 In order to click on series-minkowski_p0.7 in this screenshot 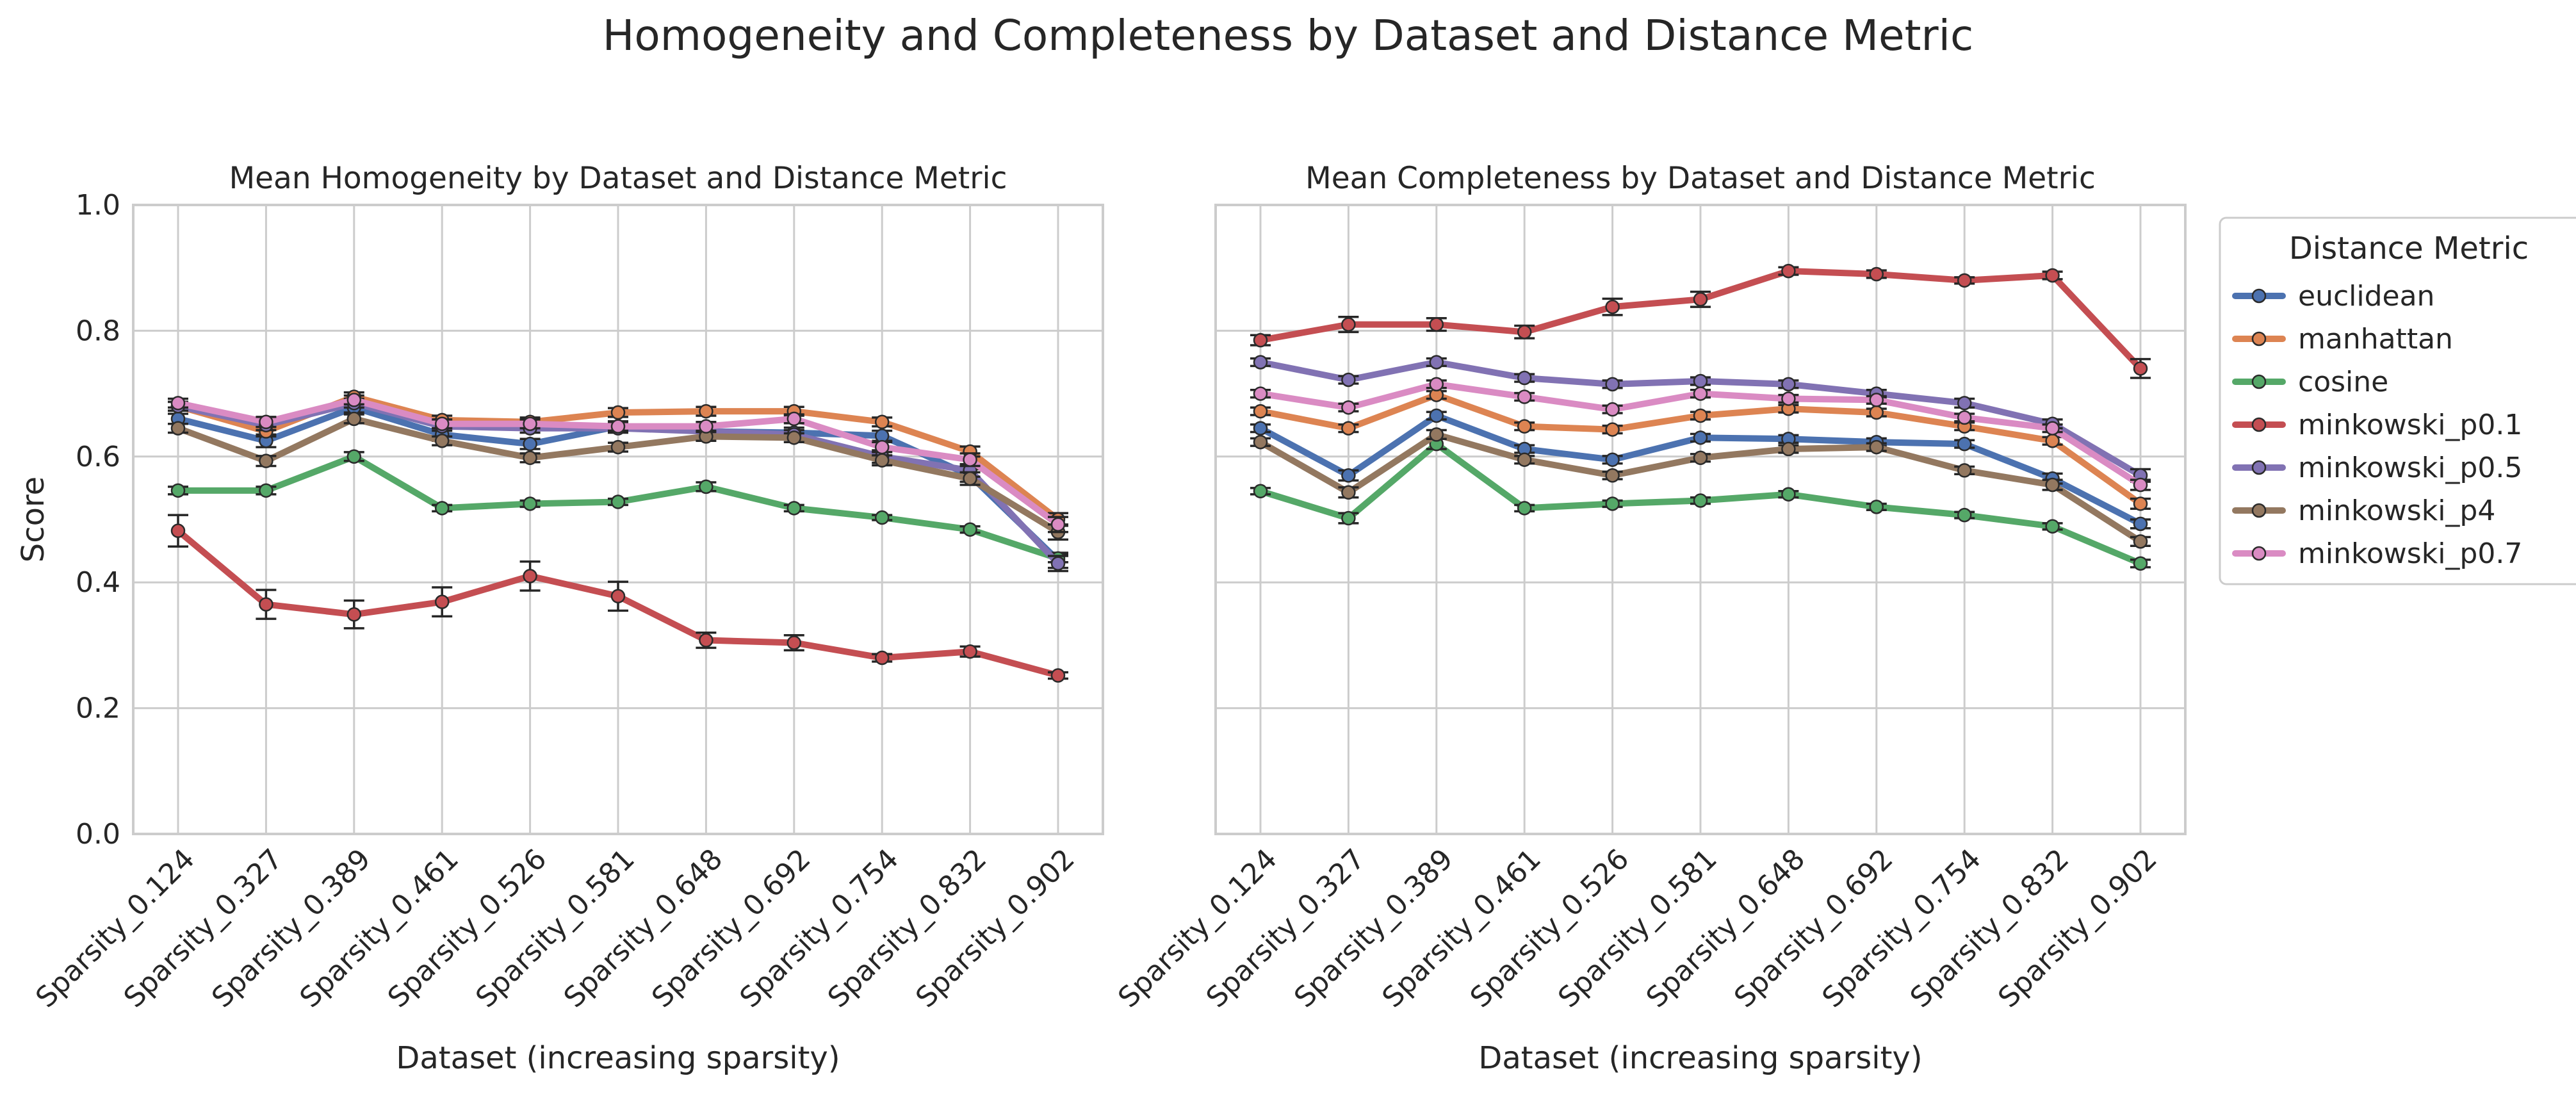, I will do `click(1700, 435)`.